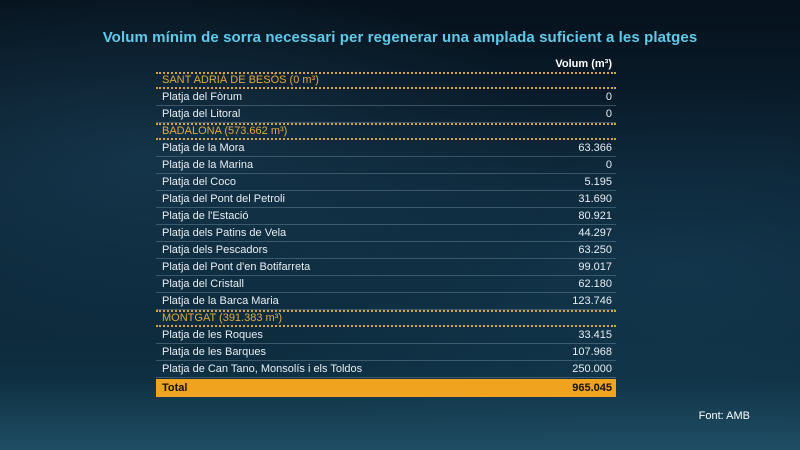  Describe the element at coordinates (212, 334) in the screenshot. I see `beach-name: Platja de les Roques` at that location.